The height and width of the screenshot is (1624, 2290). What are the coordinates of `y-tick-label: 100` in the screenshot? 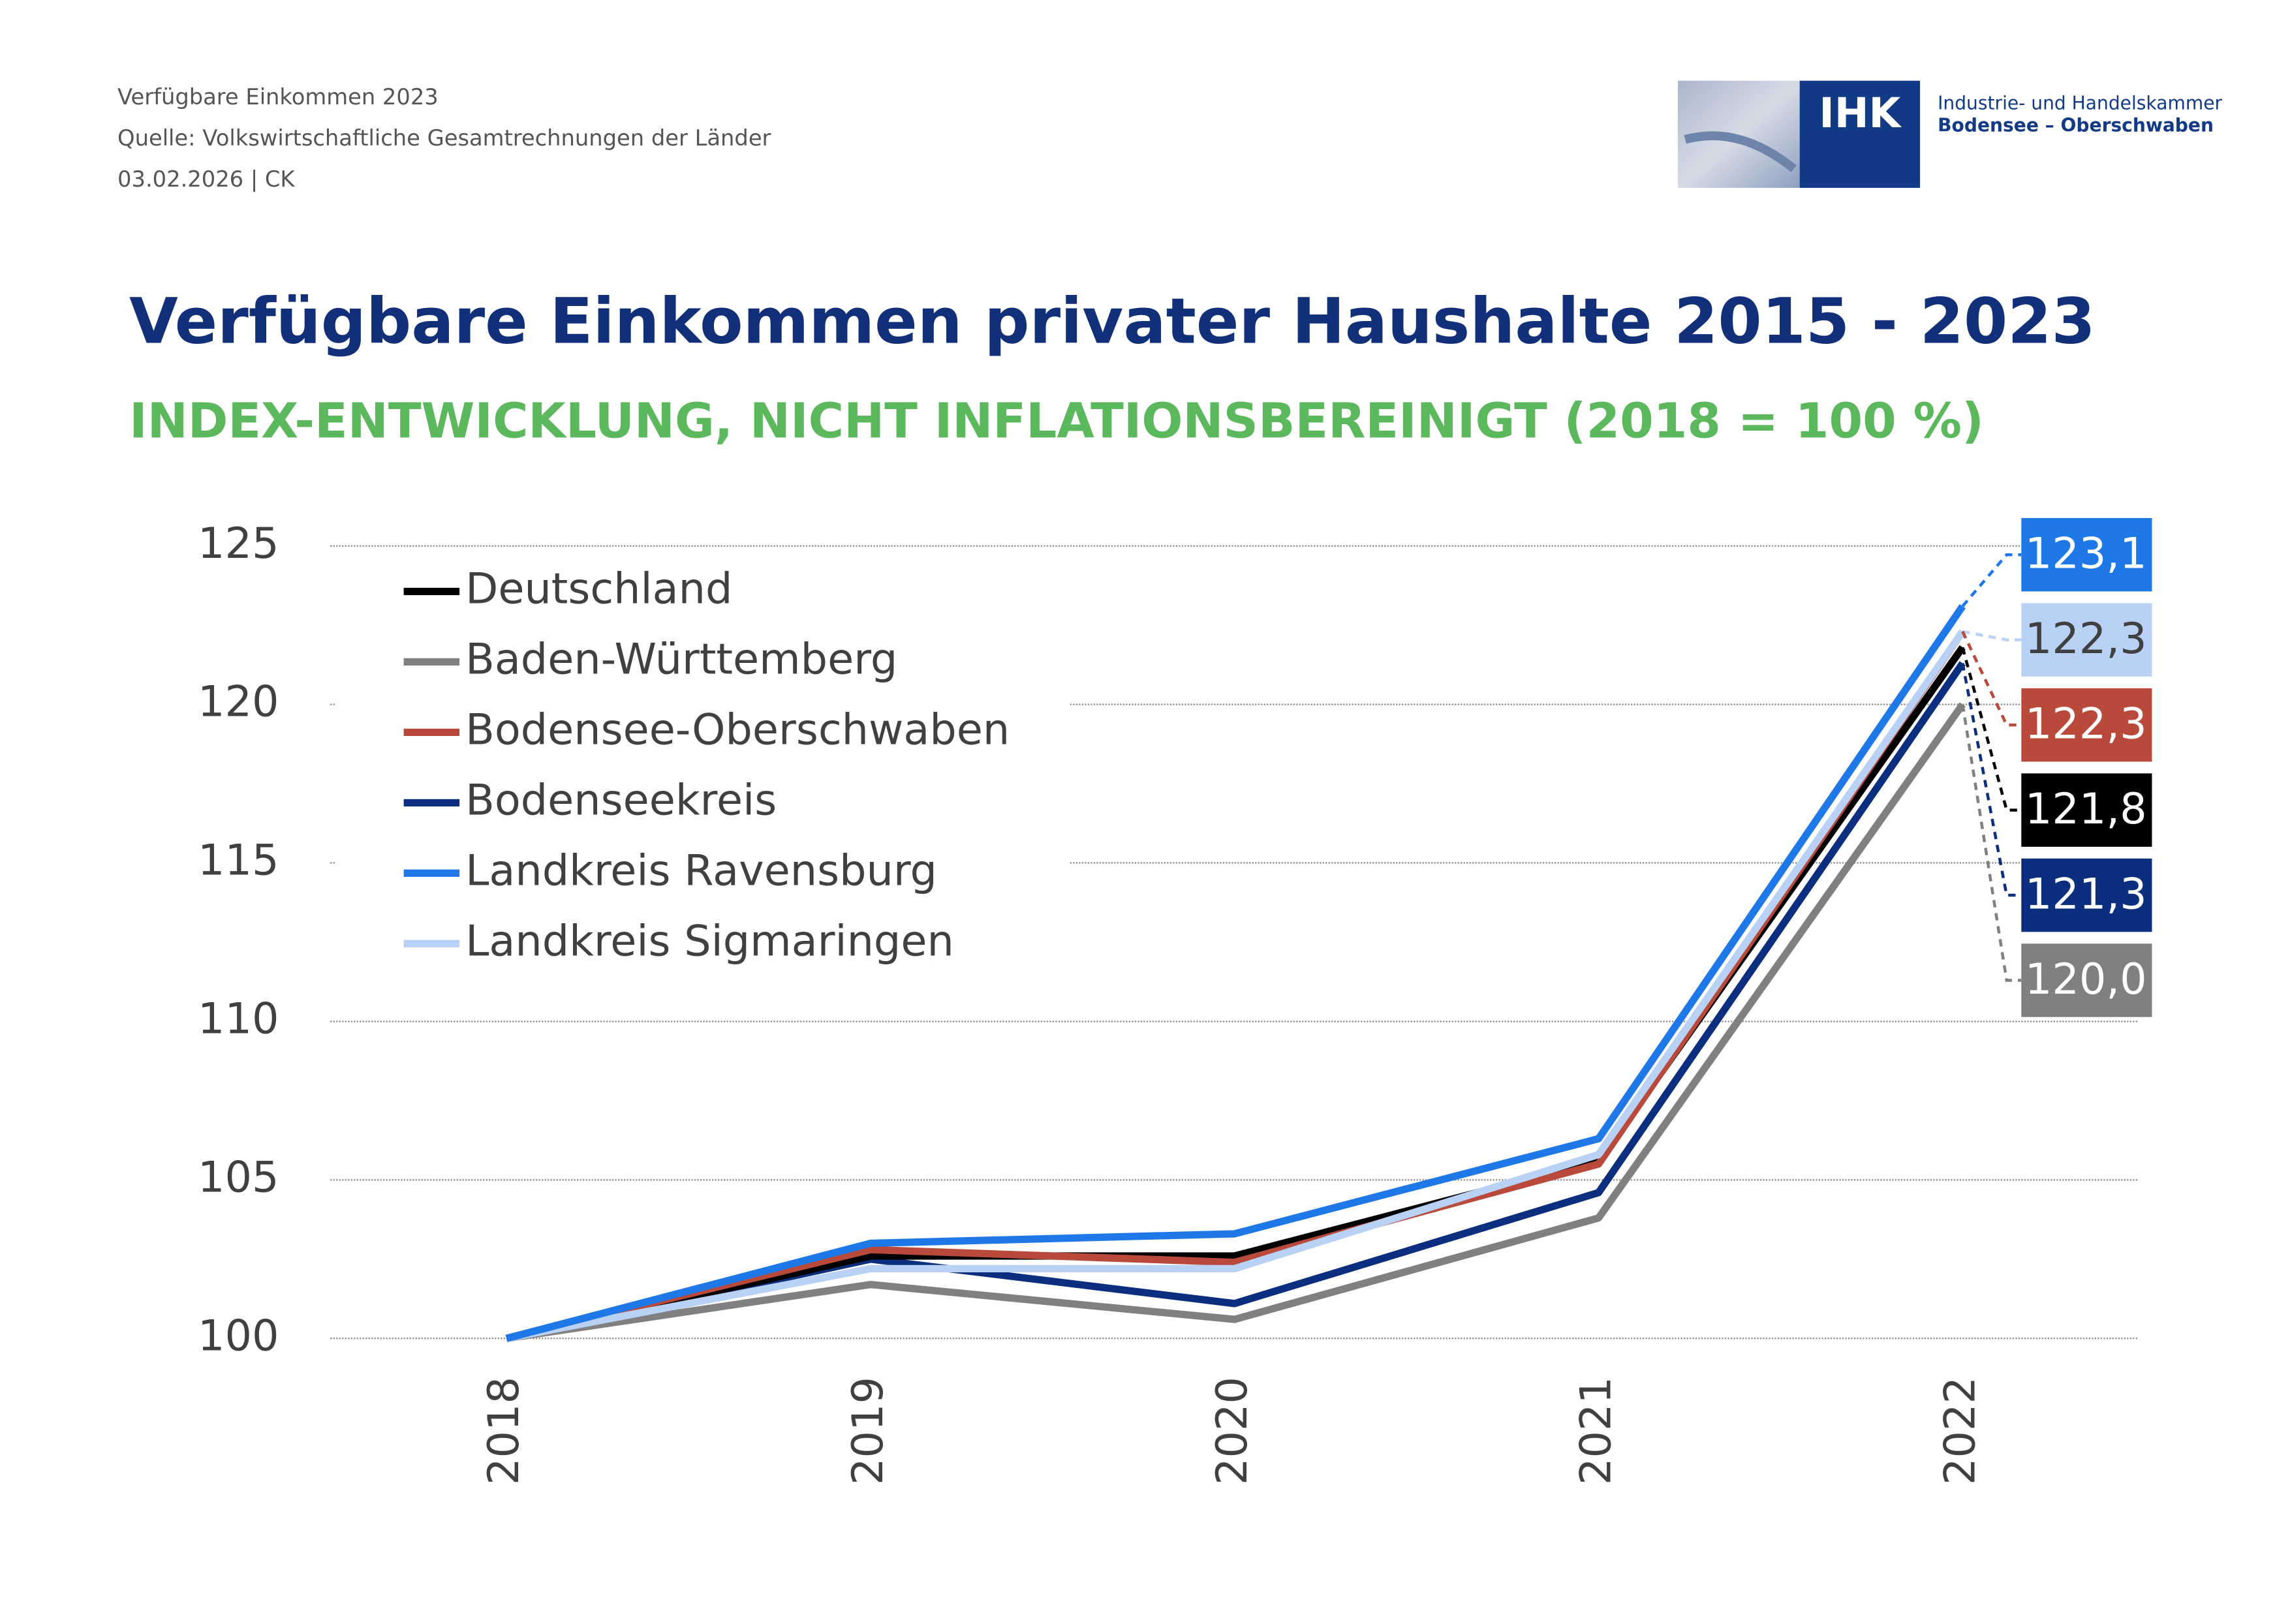 It's located at (239, 1335).